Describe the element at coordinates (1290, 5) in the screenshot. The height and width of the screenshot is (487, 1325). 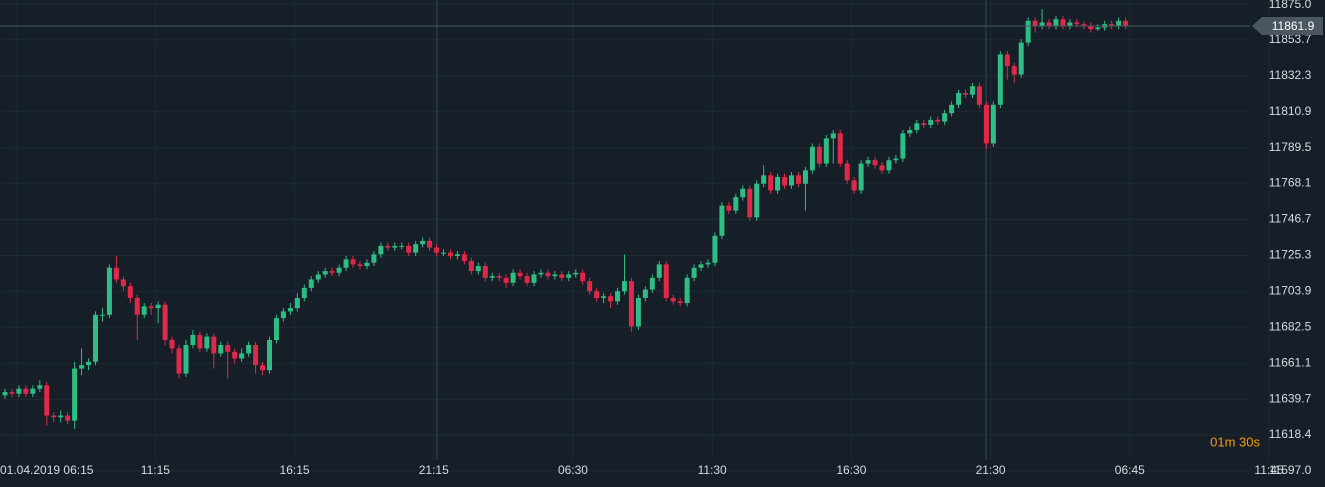
I see `y-tick-label: 11875.0` at that location.